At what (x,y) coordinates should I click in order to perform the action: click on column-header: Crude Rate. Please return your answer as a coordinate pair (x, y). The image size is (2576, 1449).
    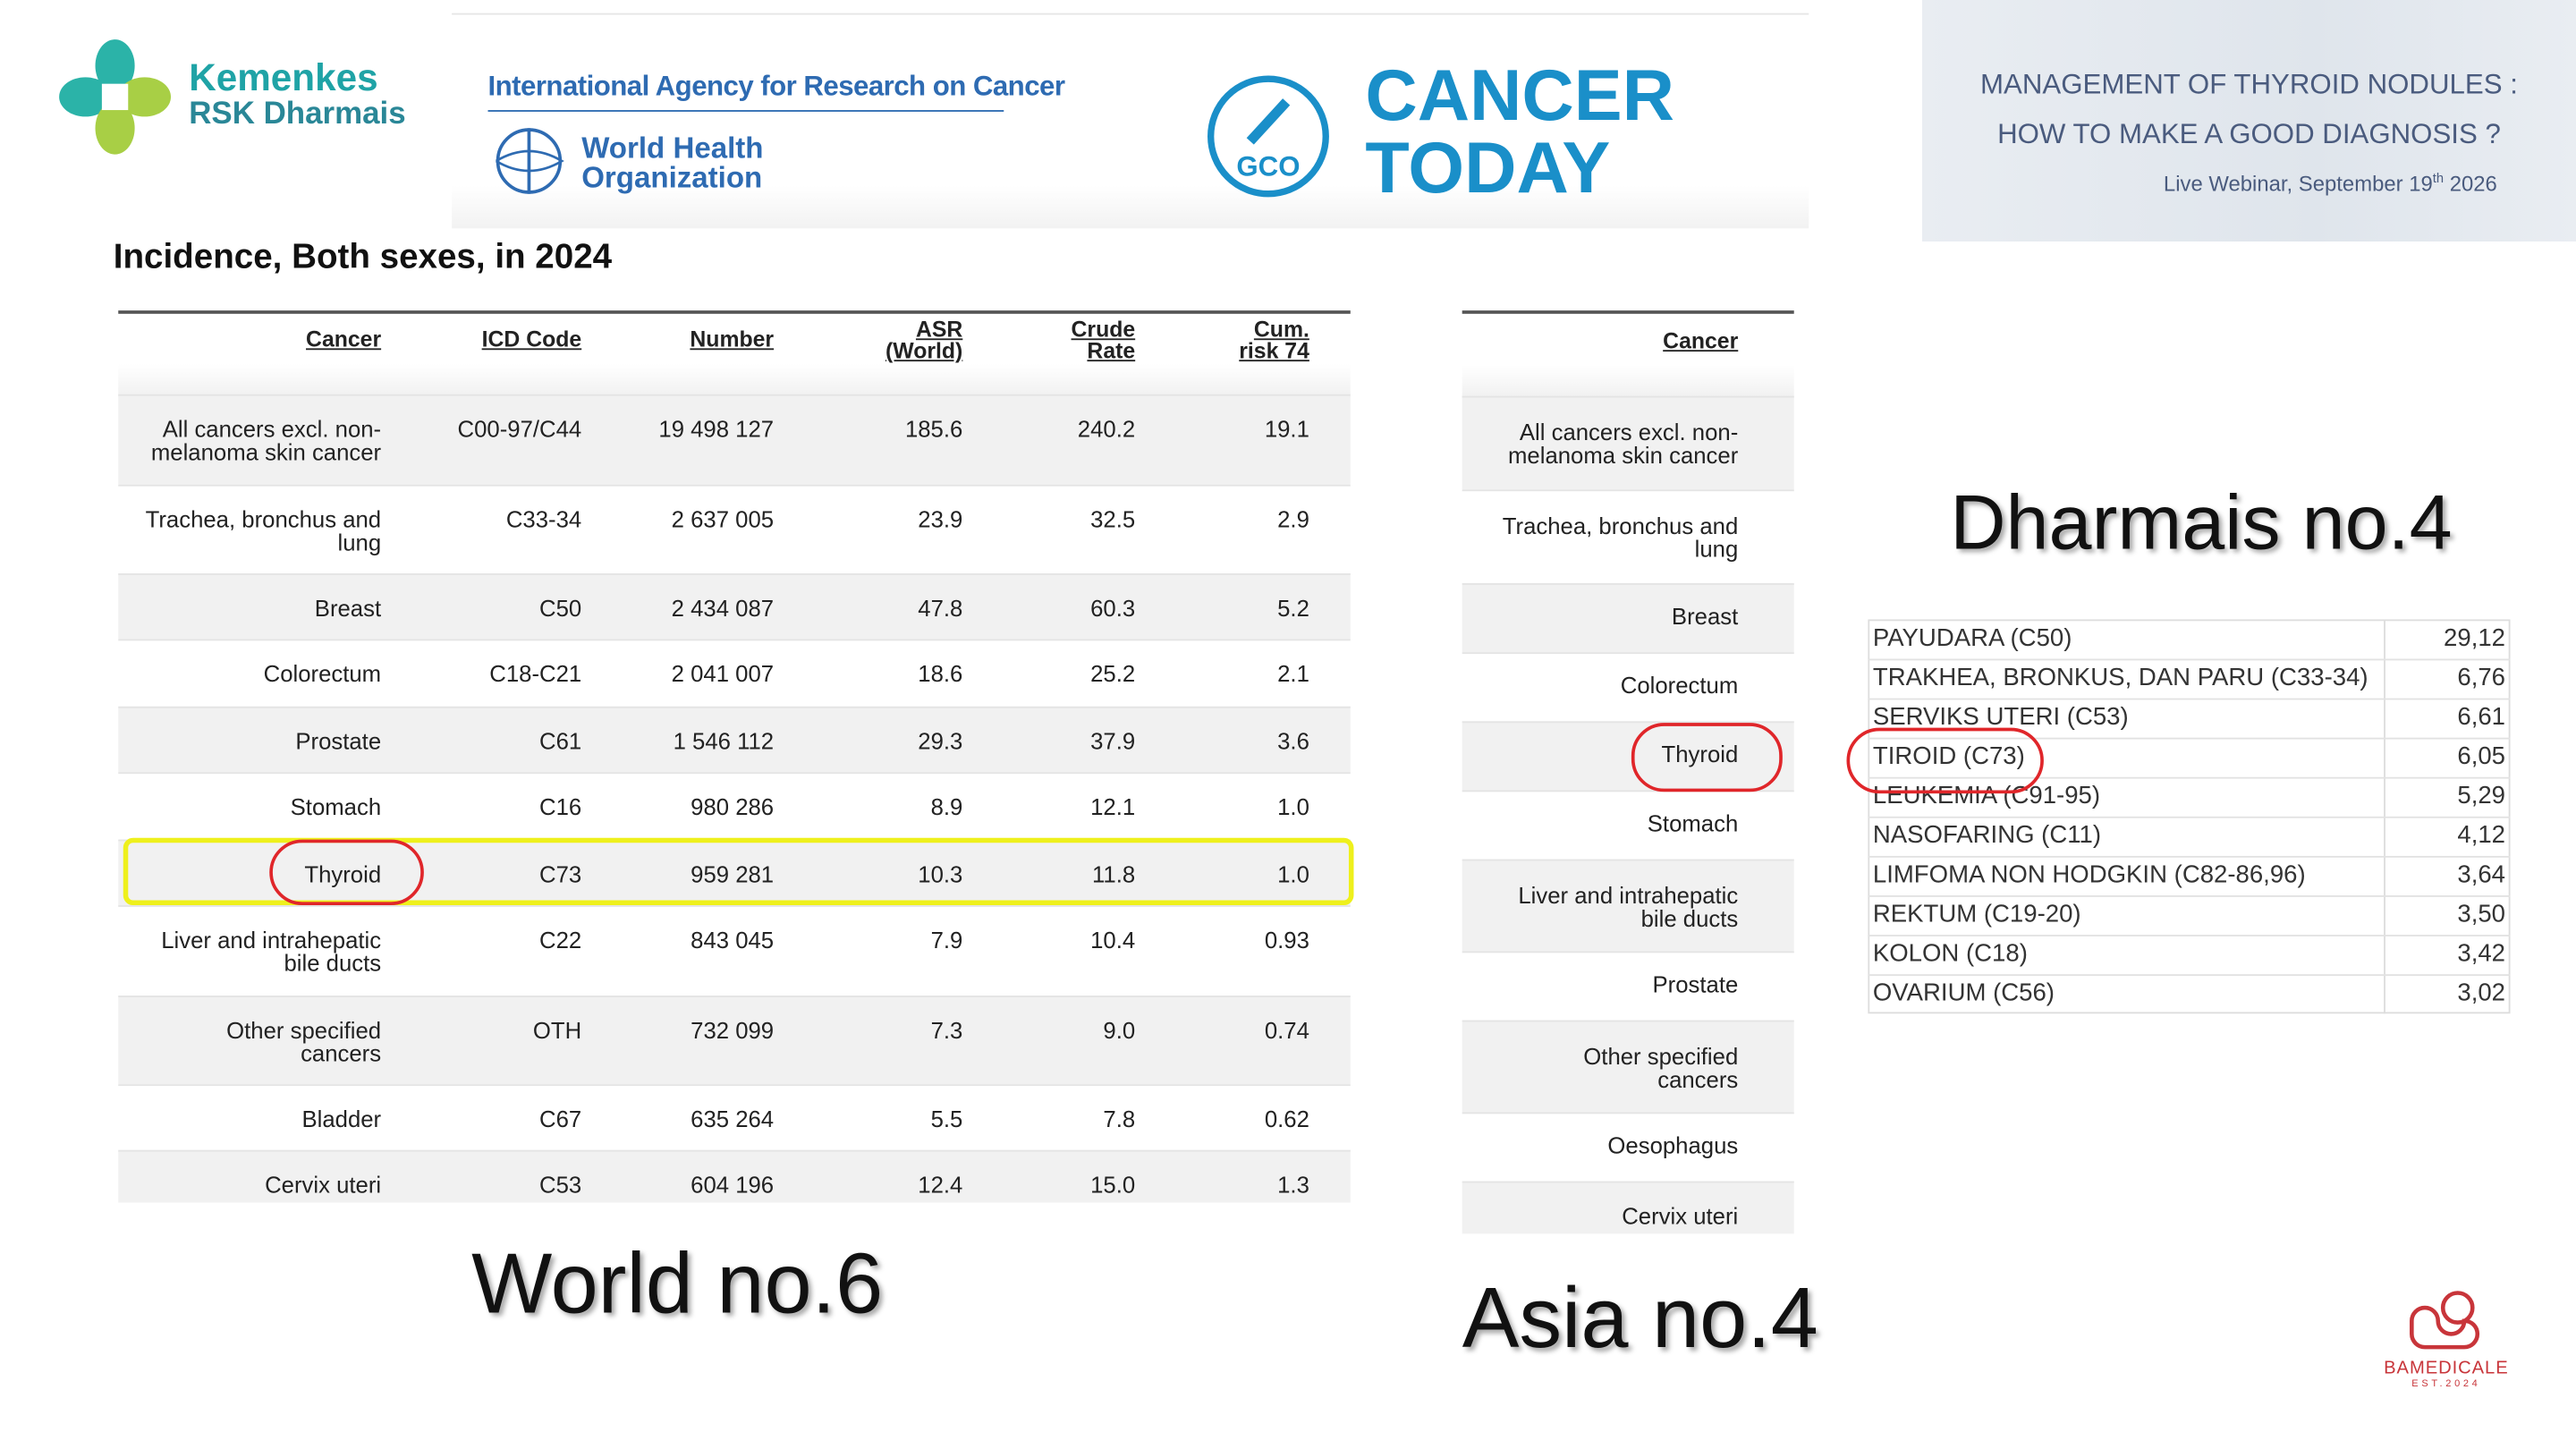
    Looking at the image, I should click on (1103, 340).